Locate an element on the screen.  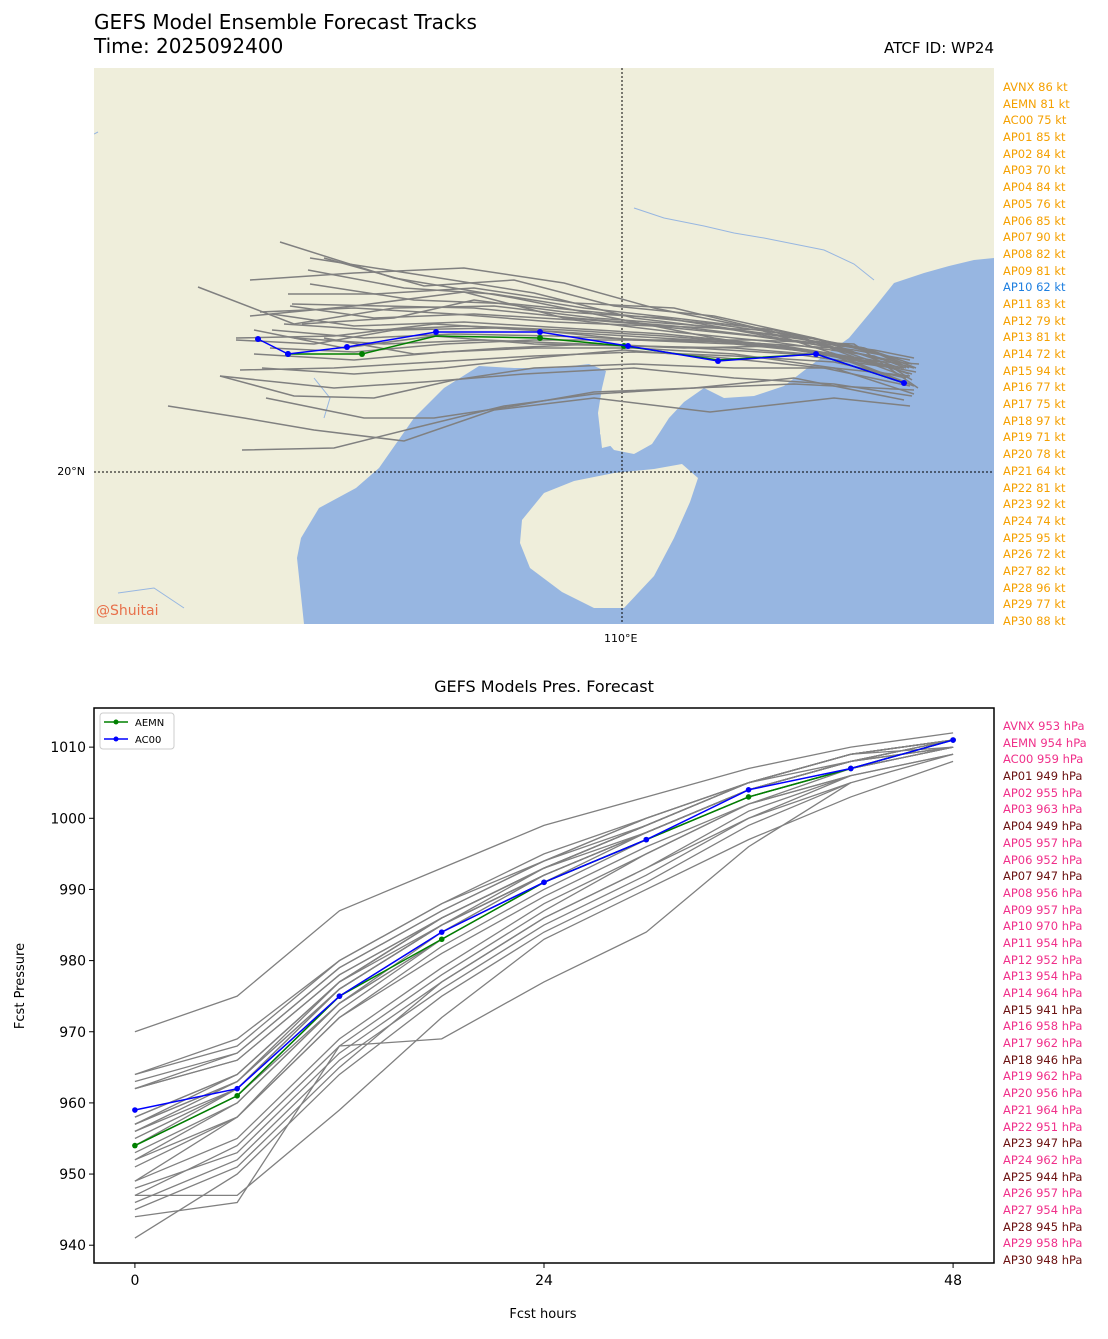
pressure-list-item: AP12 952 hPa is located at coordinates (1043, 959).